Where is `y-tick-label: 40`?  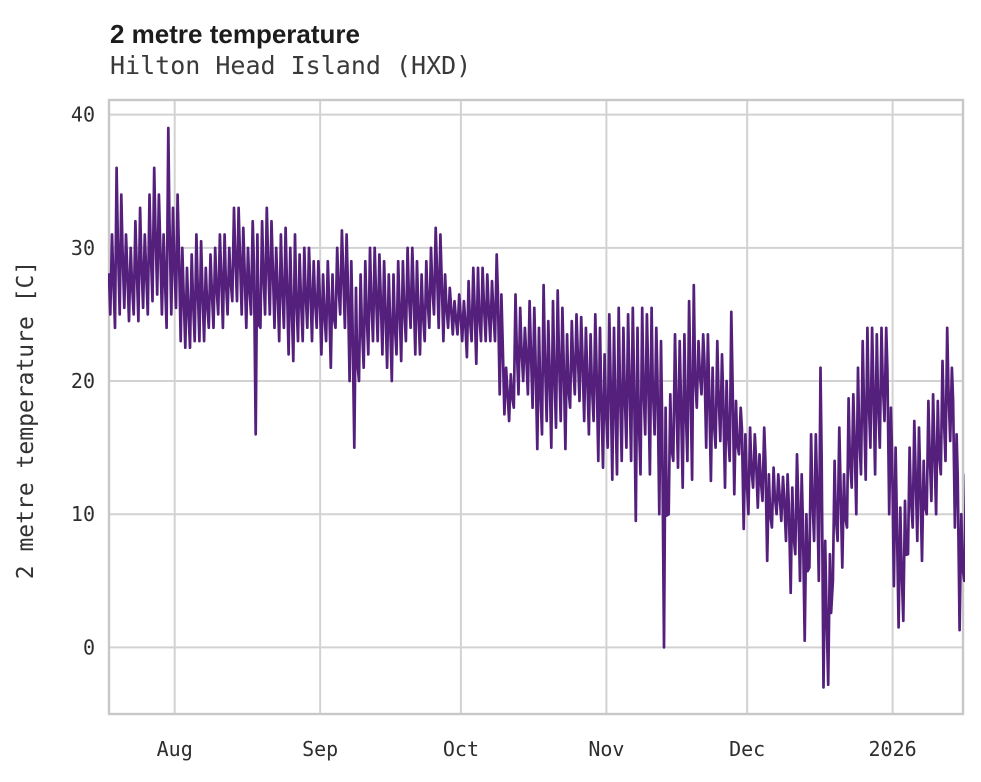 y-tick-label: 40 is located at coordinates (83, 115).